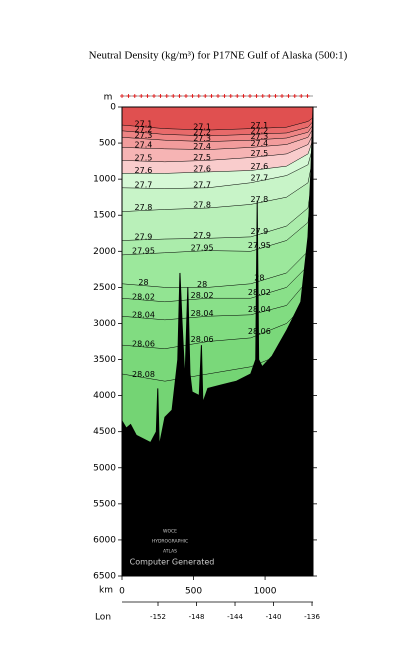 This screenshot has width=400, height=650. Describe the element at coordinates (170, 552) in the screenshot. I see `watermark: ATLAS` at that location.